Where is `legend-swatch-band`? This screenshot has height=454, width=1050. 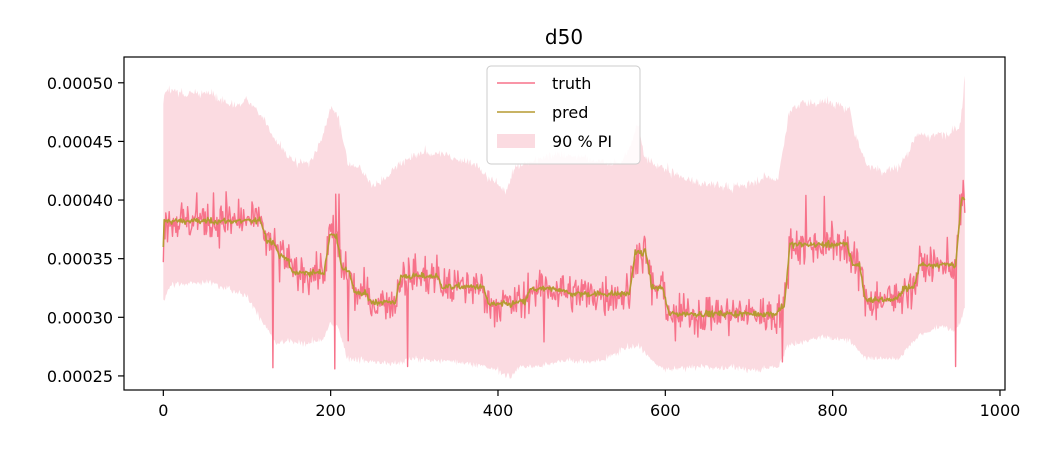 legend-swatch-band is located at coordinates (516, 141).